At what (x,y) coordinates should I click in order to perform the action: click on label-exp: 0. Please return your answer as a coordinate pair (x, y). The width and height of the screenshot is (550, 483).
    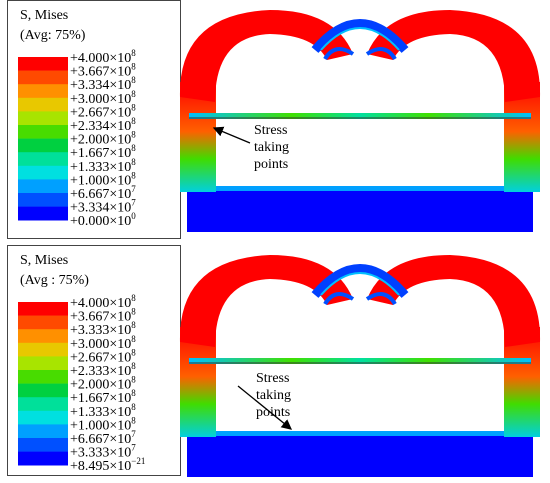
    Looking at the image, I should click on (133, 216).